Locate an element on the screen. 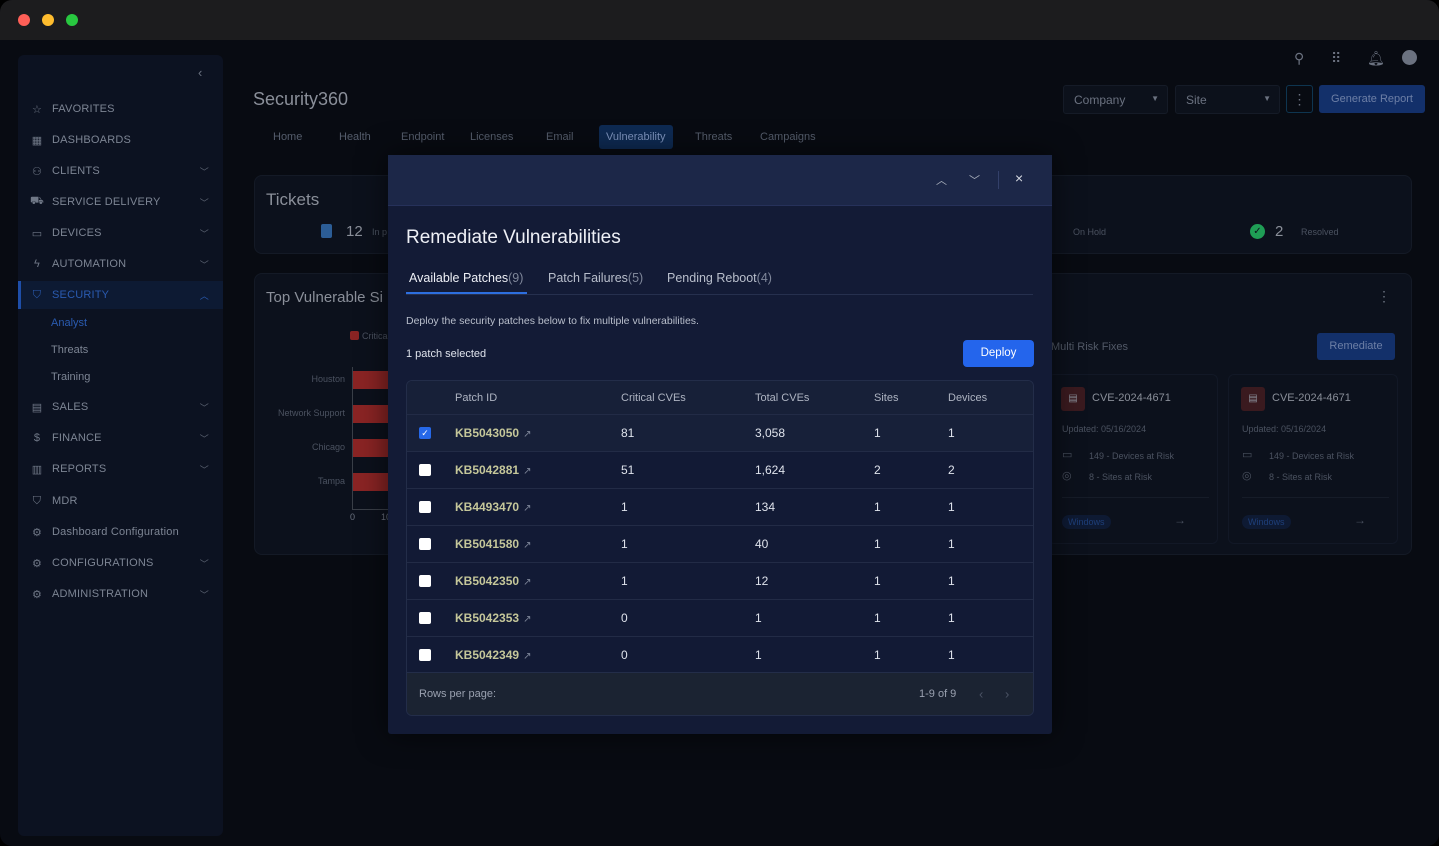  col-sites: Sites is located at coordinates (886, 397).